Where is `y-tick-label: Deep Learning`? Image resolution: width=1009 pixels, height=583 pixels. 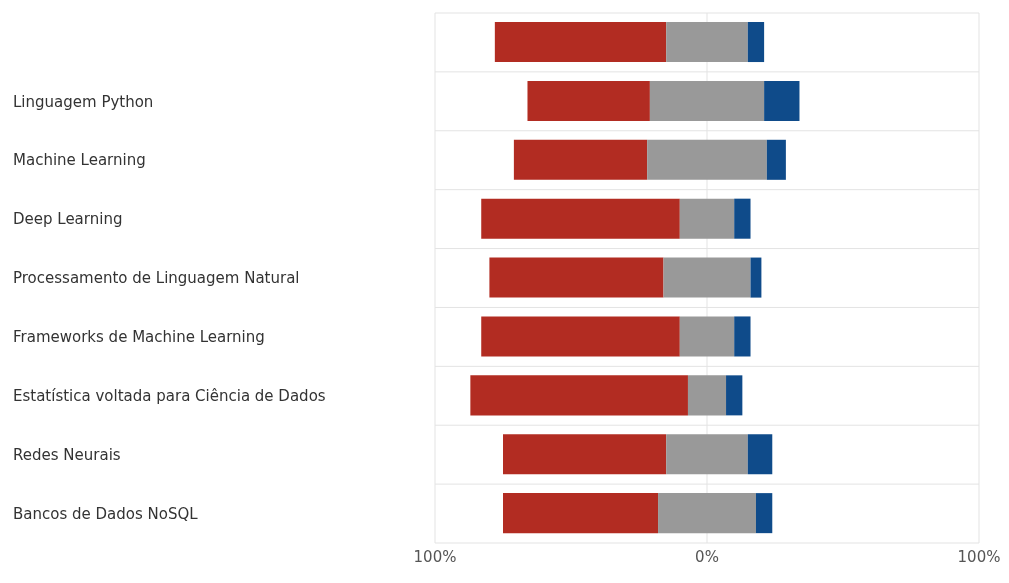 y-tick-label: Deep Learning is located at coordinates (68, 219).